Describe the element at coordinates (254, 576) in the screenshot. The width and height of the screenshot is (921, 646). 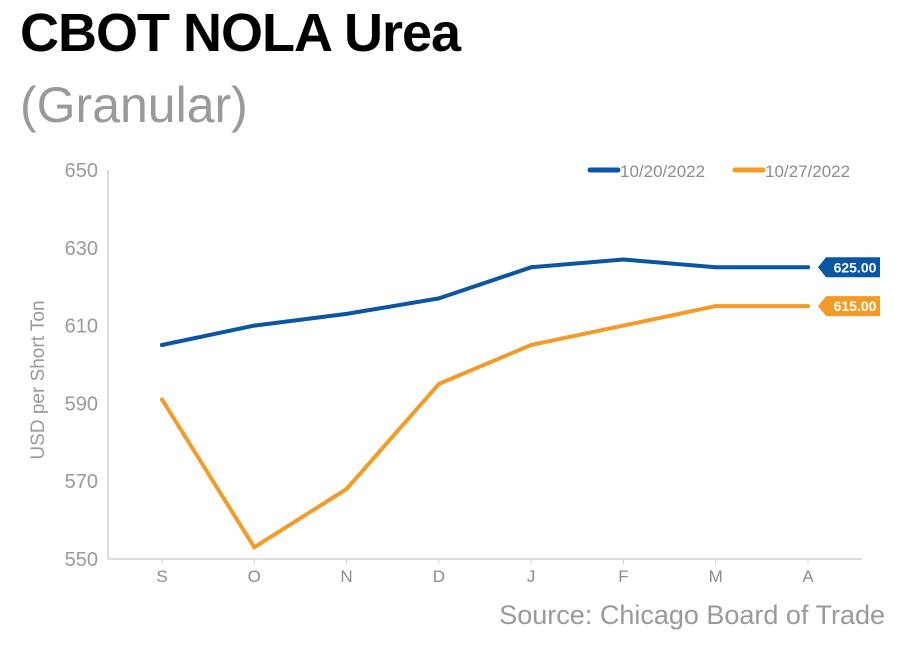
I see `x-tick-label: O` at that location.